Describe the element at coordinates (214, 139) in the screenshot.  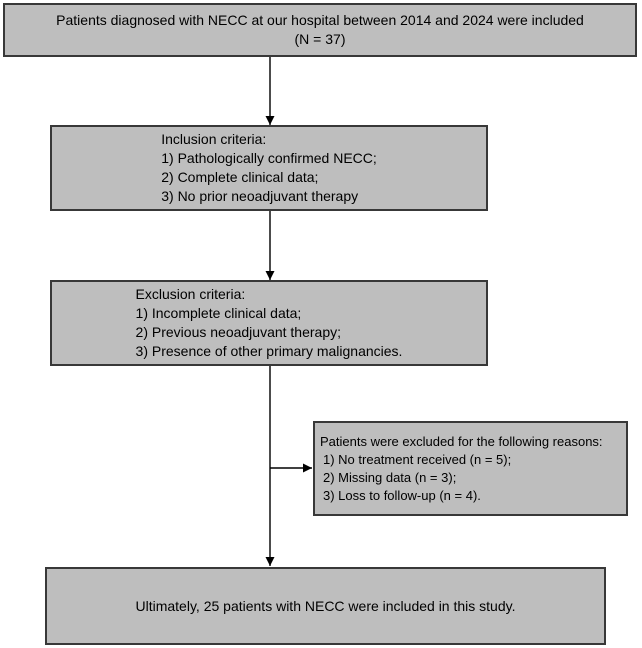
I see `inclusion-heading: Inclusion criteria:` at that location.